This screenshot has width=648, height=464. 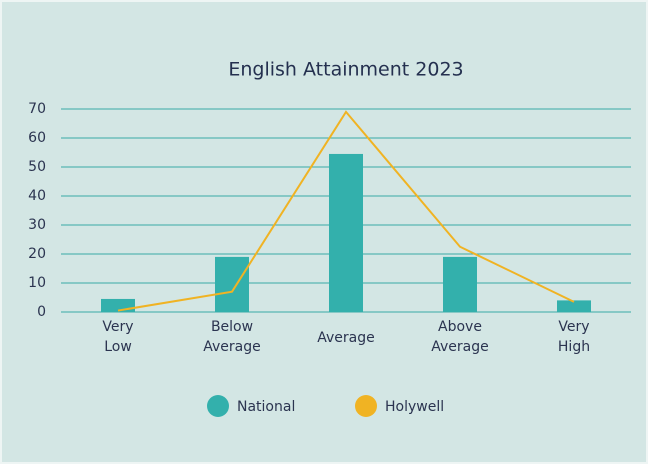 I want to click on y-tick-label: 0, so click(x=41, y=312).